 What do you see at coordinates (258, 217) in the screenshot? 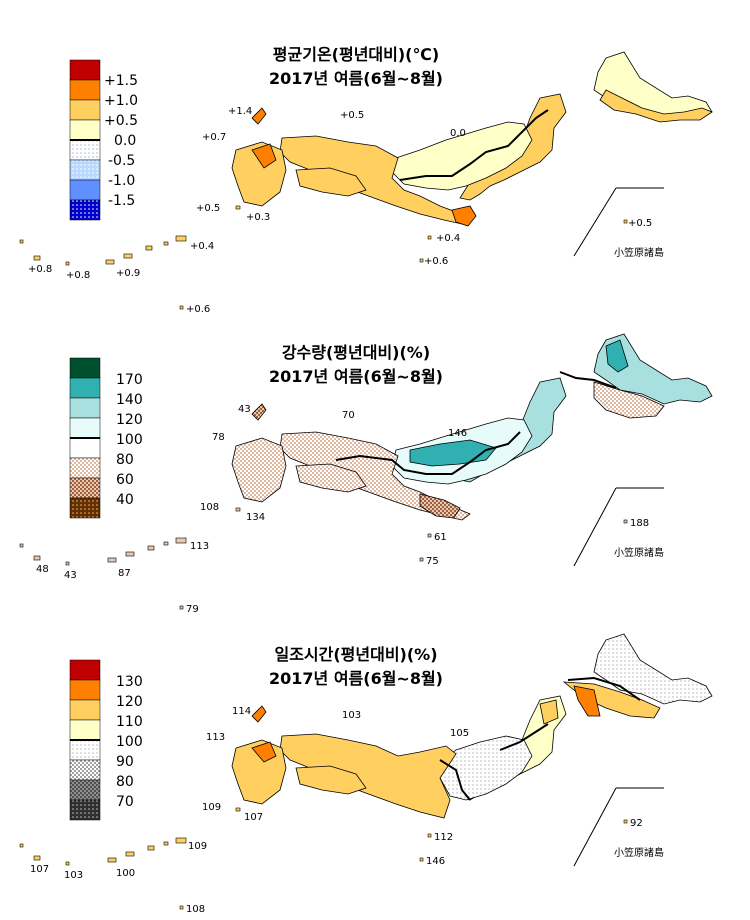
I see `station-value: +0.3` at bounding box center [258, 217].